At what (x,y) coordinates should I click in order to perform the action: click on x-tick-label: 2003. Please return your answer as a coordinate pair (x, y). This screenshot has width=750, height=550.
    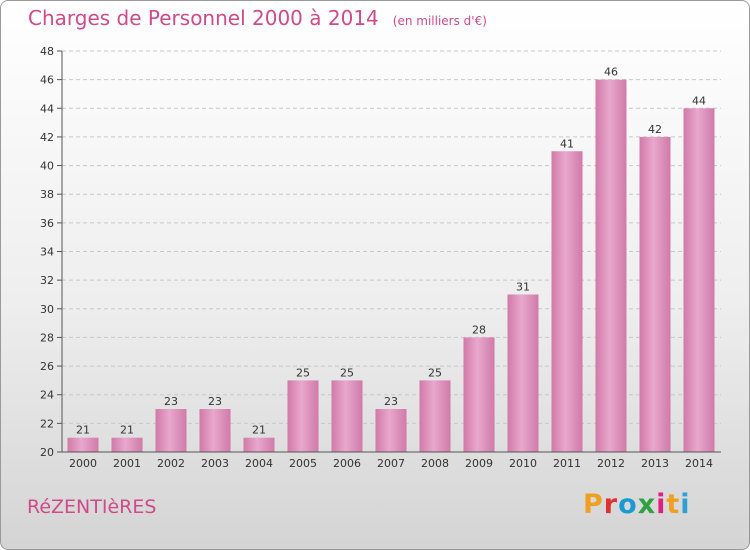
    Looking at the image, I should click on (215, 463).